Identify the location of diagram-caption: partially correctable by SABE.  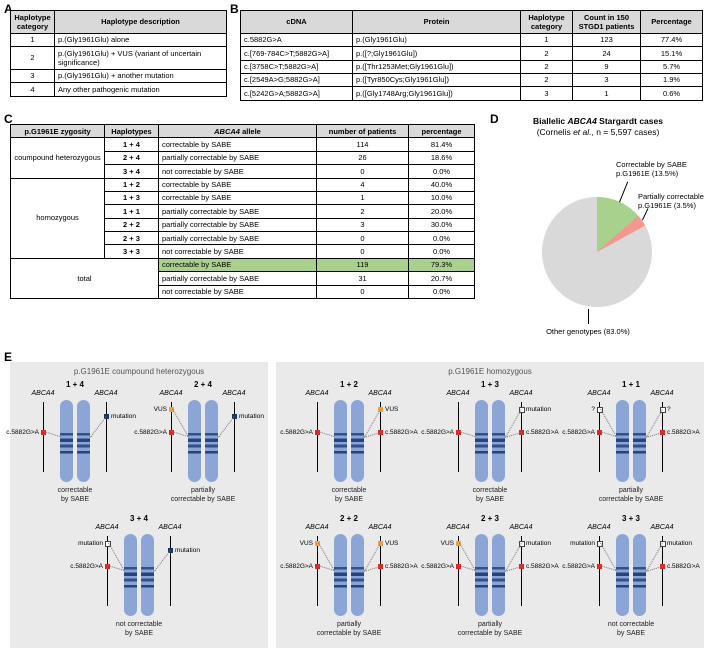
(349, 629).